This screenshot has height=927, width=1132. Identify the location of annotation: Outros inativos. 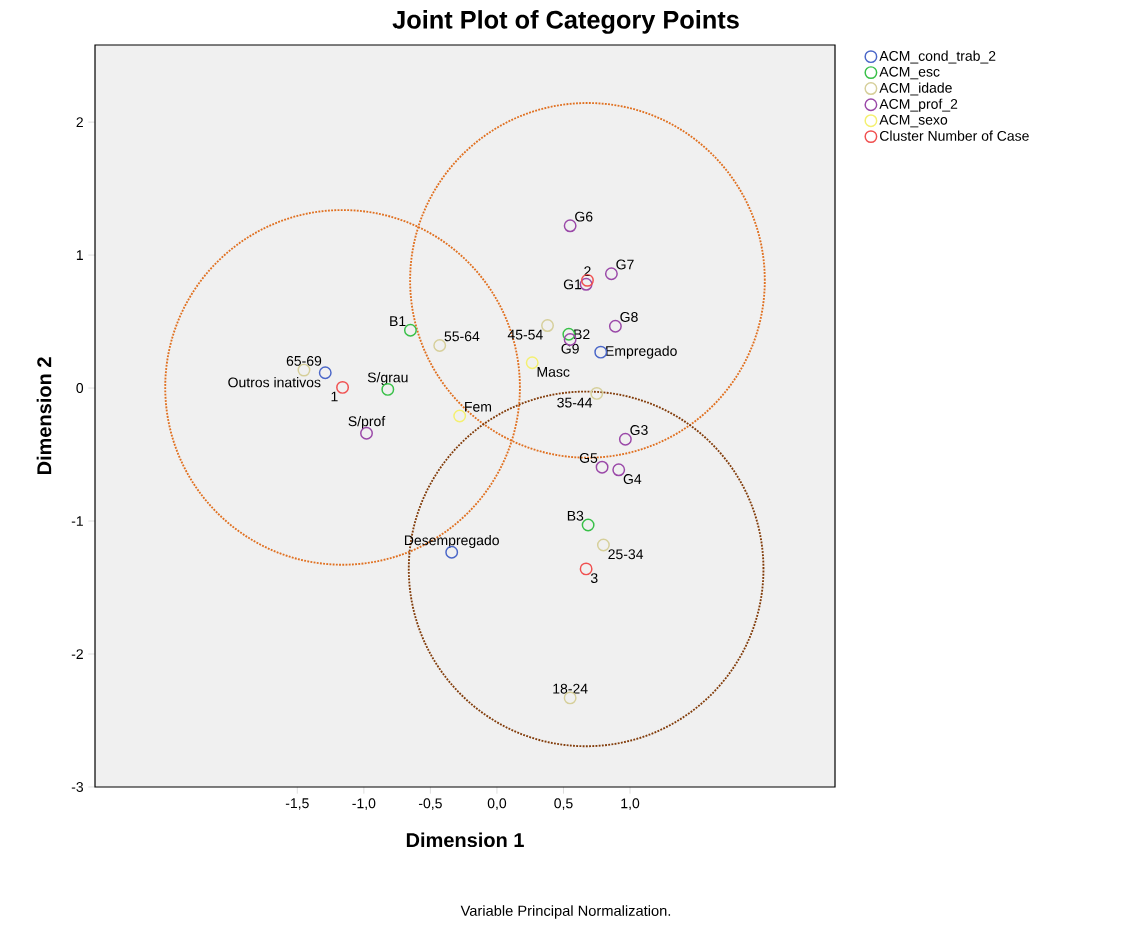
(274, 382).